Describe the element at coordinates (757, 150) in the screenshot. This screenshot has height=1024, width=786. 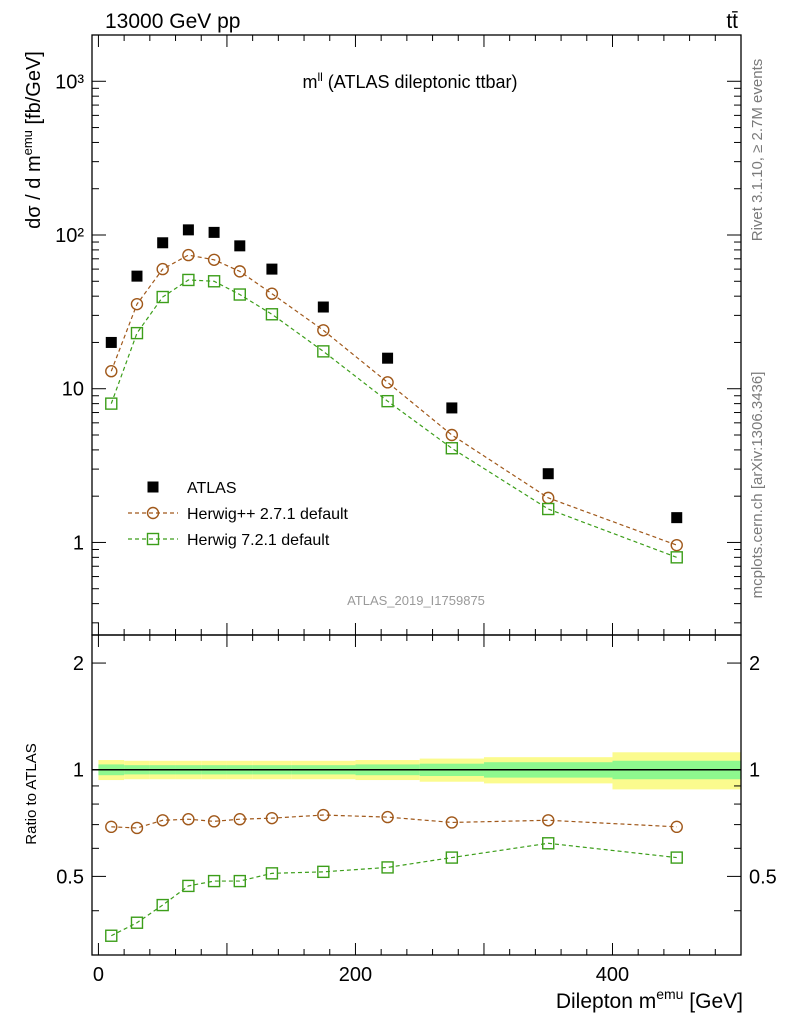
I see `rivet-version-label: Rivet 3.1.10, ≥ 2.7M events` at that location.